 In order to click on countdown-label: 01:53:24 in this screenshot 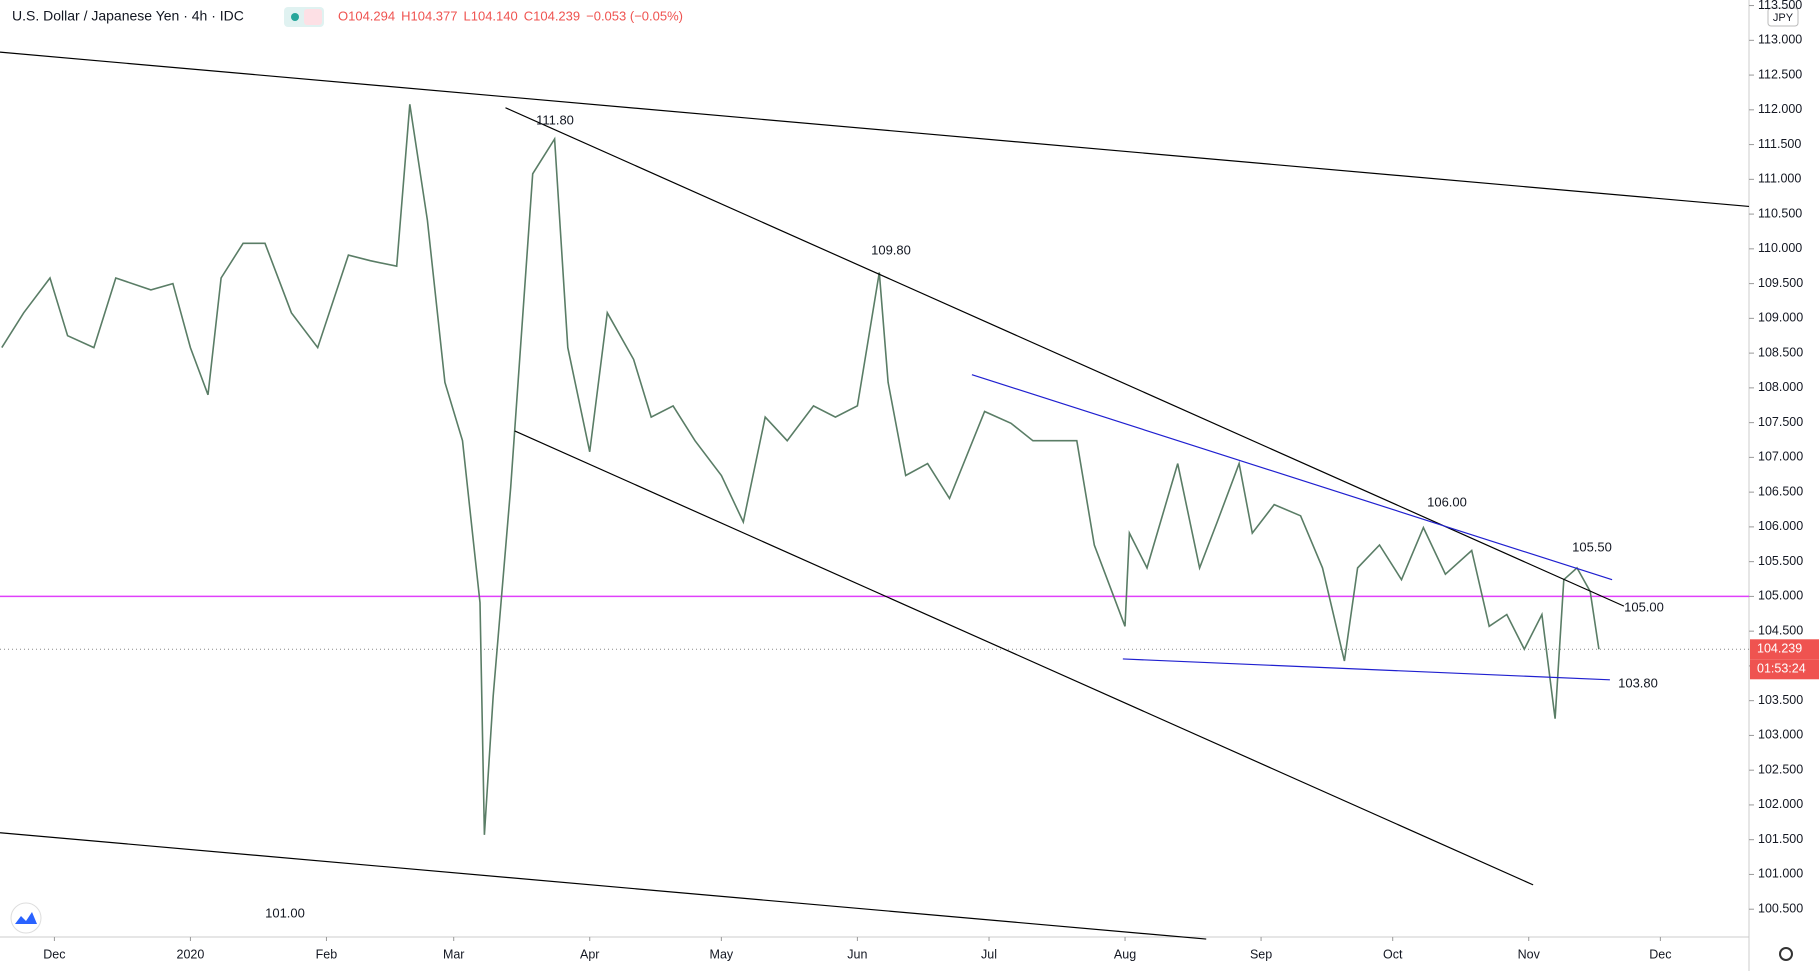, I will do `click(1781, 669)`.